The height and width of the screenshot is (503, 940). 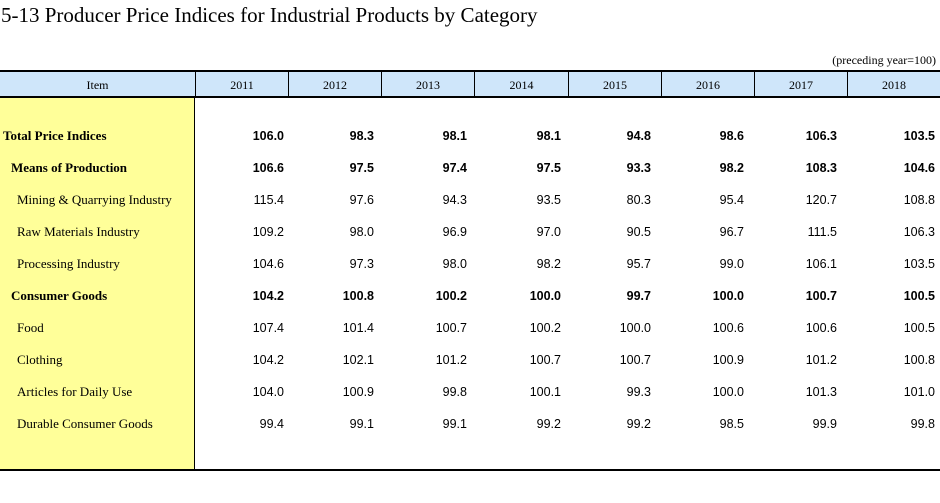 What do you see at coordinates (728, 360) in the screenshot?
I see `value-cell-2016: 100.9` at bounding box center [728, 360].